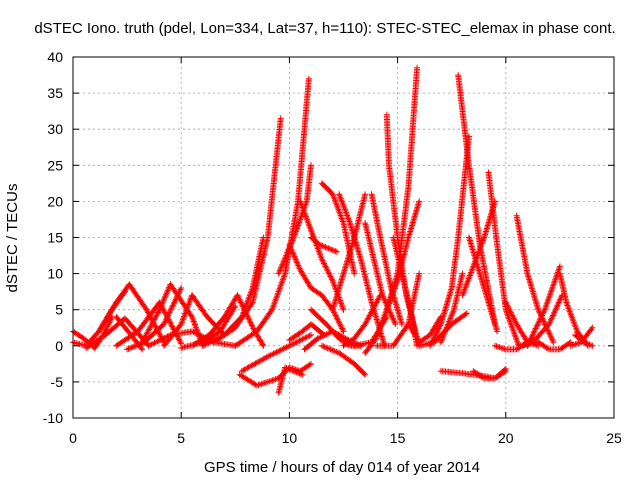 The image size is (640, 480). What do you see at coordinates (55, 57) in the screenshot?
I see `y-tick-label: 40` at bounding box center [55, 57].